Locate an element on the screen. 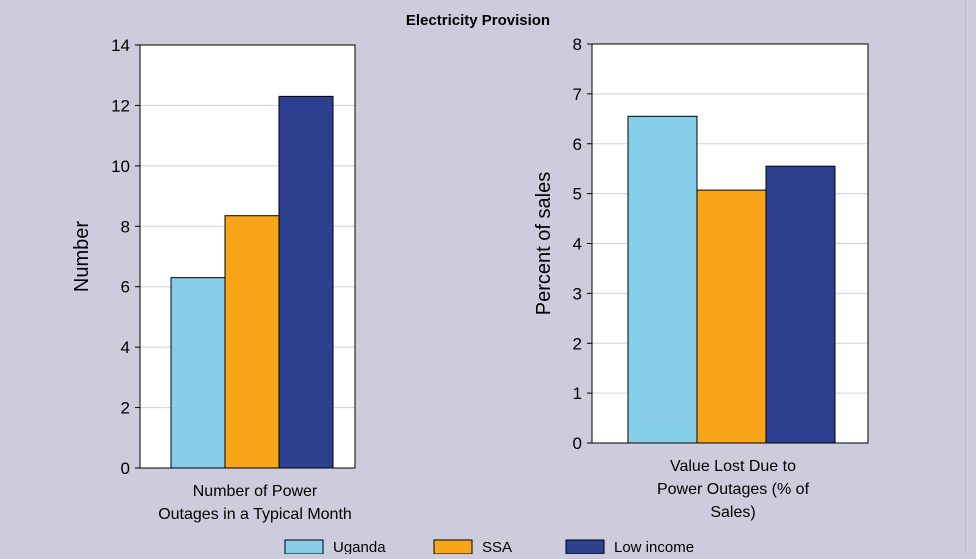 The height and width of the screenshot is (559, 976). chart-title: Electricity Provision is located at coordinates (478, 20).